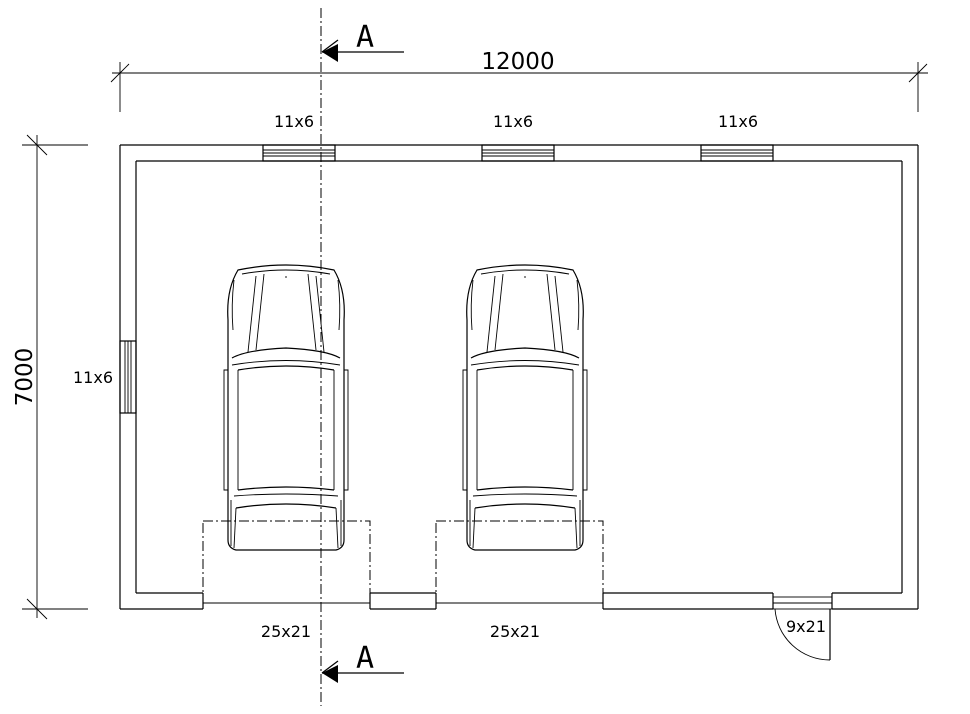 The height and width of the screenshot is (714, 970). I want to click on window-top-1-label: 11x6, so click(294, 121).